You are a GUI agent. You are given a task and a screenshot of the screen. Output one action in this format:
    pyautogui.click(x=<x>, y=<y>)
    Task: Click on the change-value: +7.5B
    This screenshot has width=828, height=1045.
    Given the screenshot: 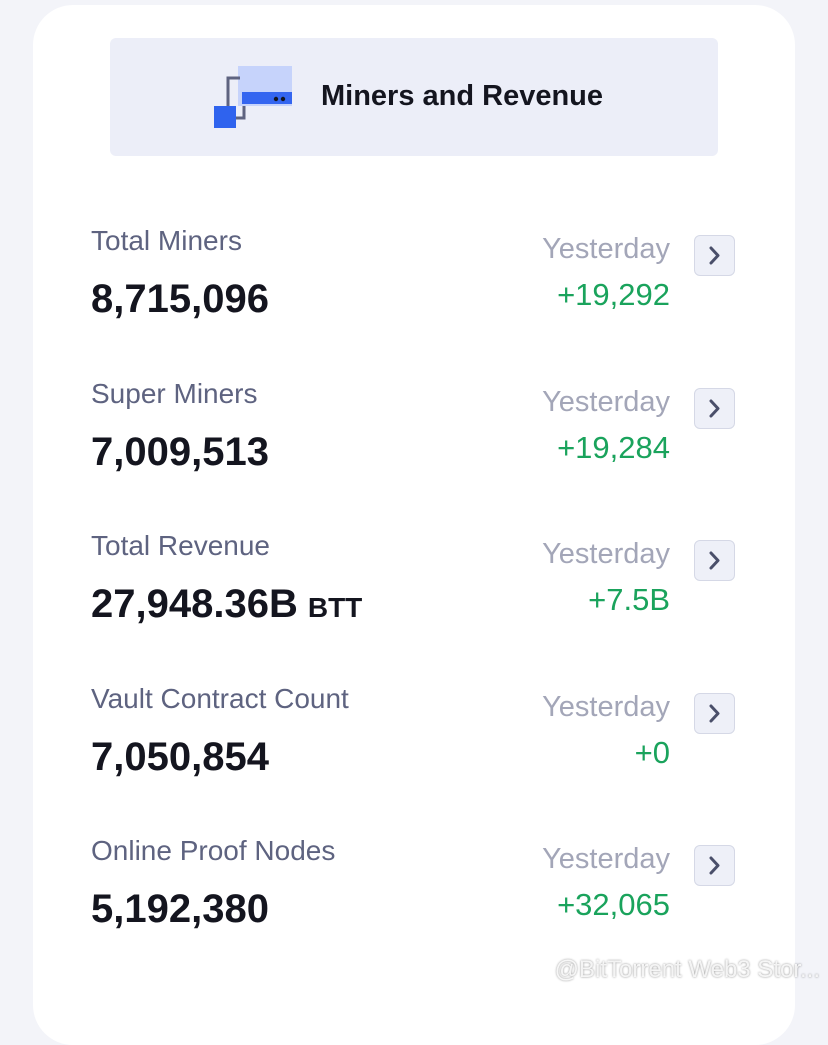 What is the action you would take?
    pyautogui.click(x=629, y=599)
    